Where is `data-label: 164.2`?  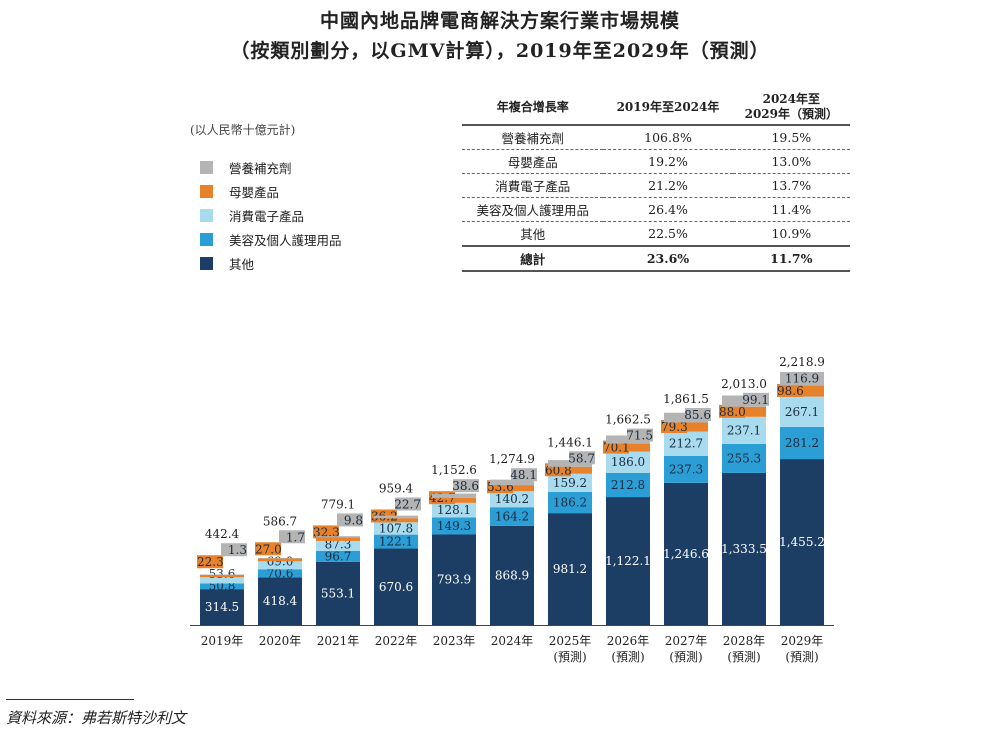
data-label: 164.2 is located at coordinates (512, 517).